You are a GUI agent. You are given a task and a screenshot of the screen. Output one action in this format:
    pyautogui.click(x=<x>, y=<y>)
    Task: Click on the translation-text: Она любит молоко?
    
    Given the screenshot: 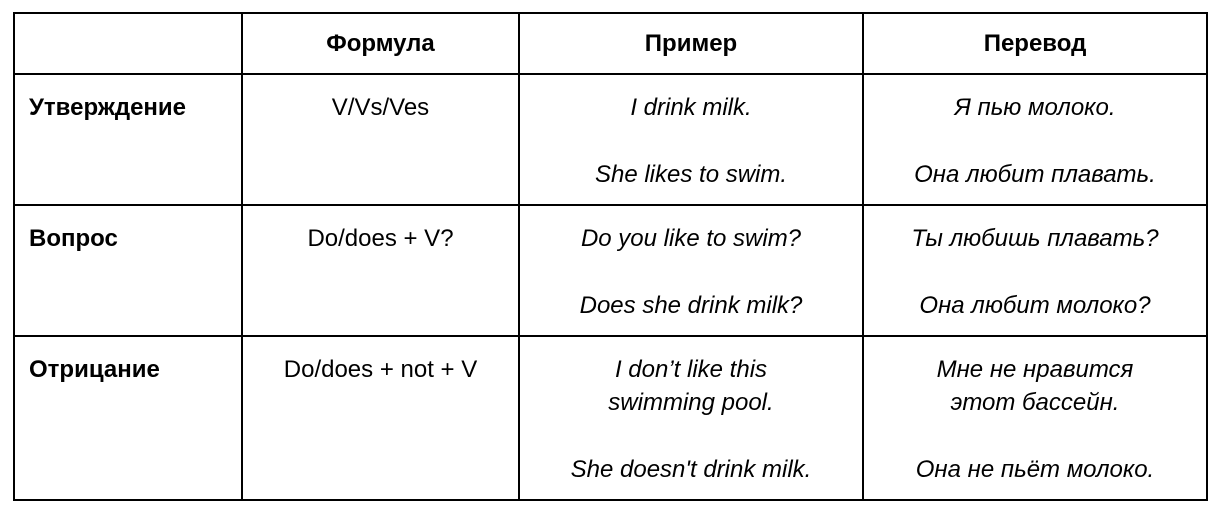 What is the action you would take?
    pyautogui.click(x=1035, y=305)
    